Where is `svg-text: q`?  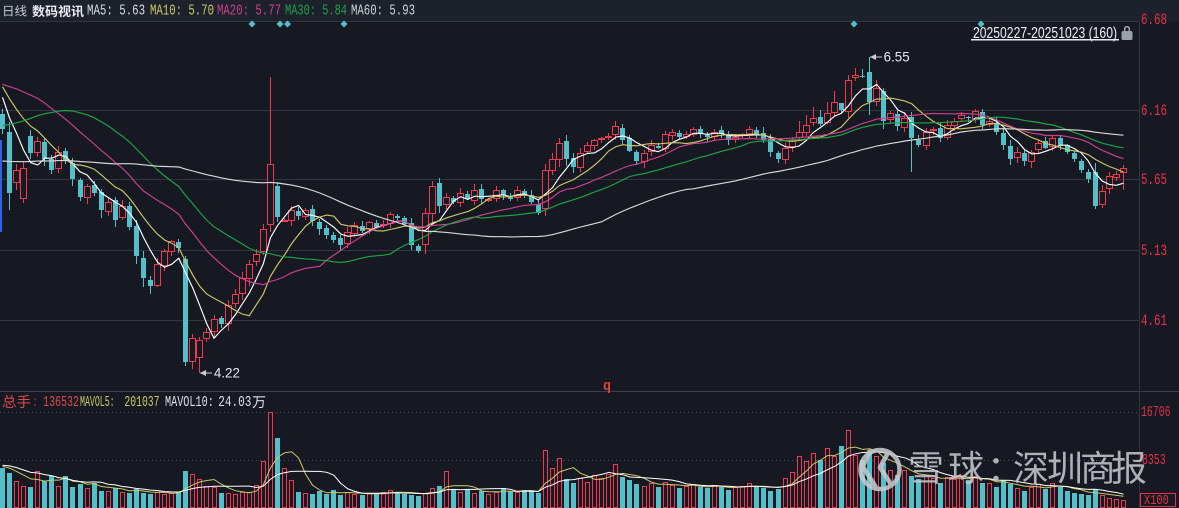
svg-text: q is located at coordinates (607, 386).